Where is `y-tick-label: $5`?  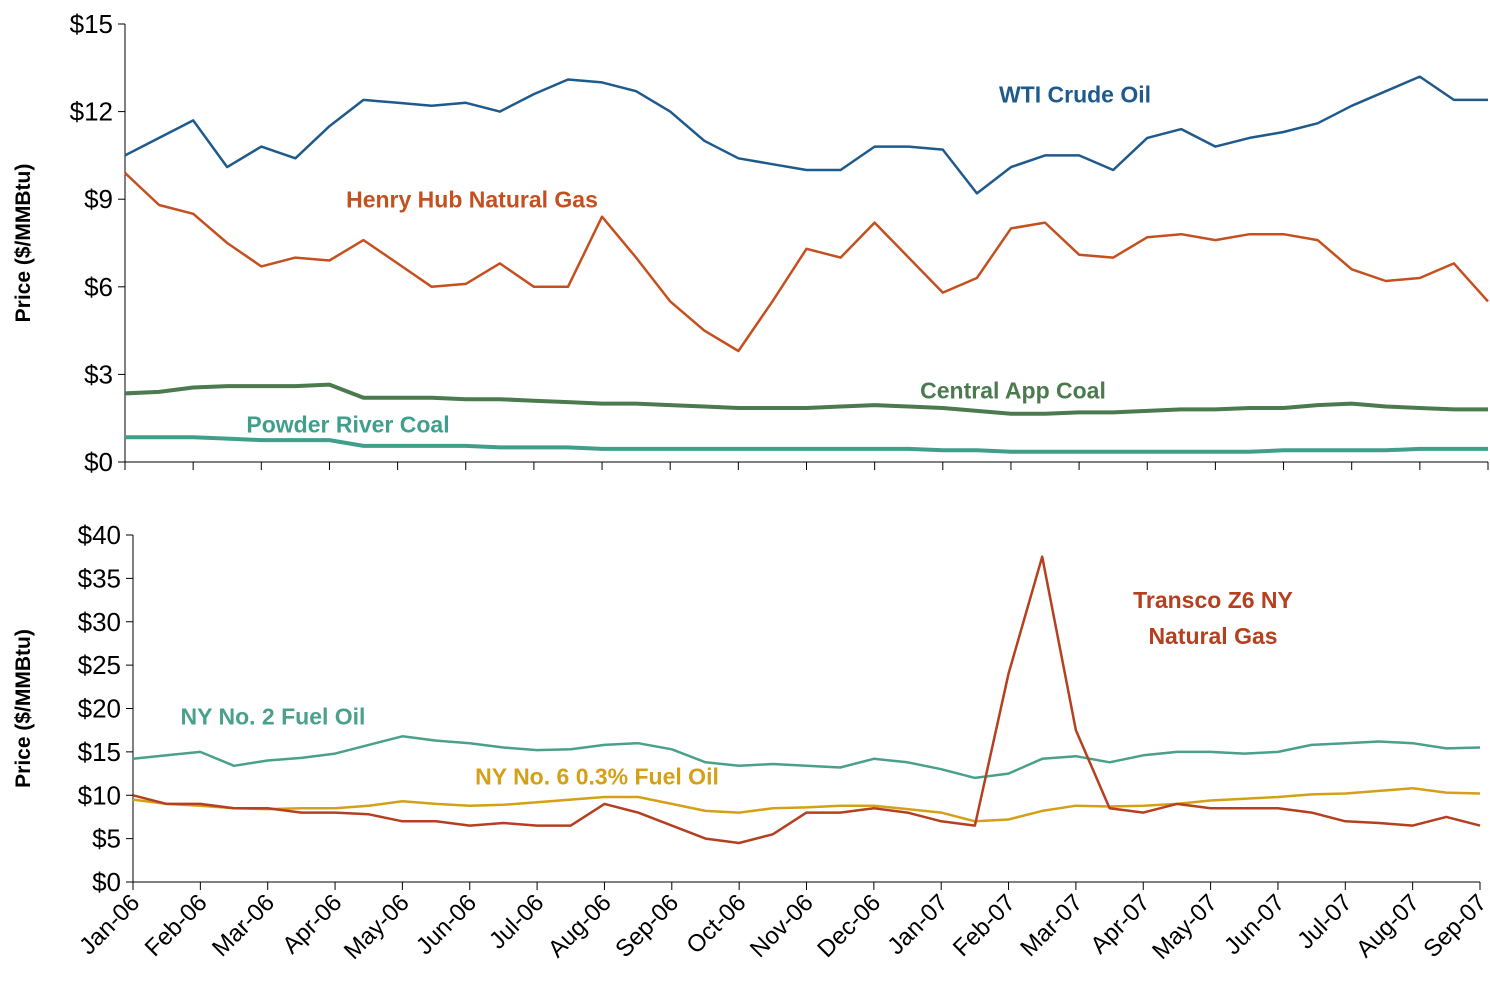 y-tick-label: $5 is located at coordinates (106, 839).